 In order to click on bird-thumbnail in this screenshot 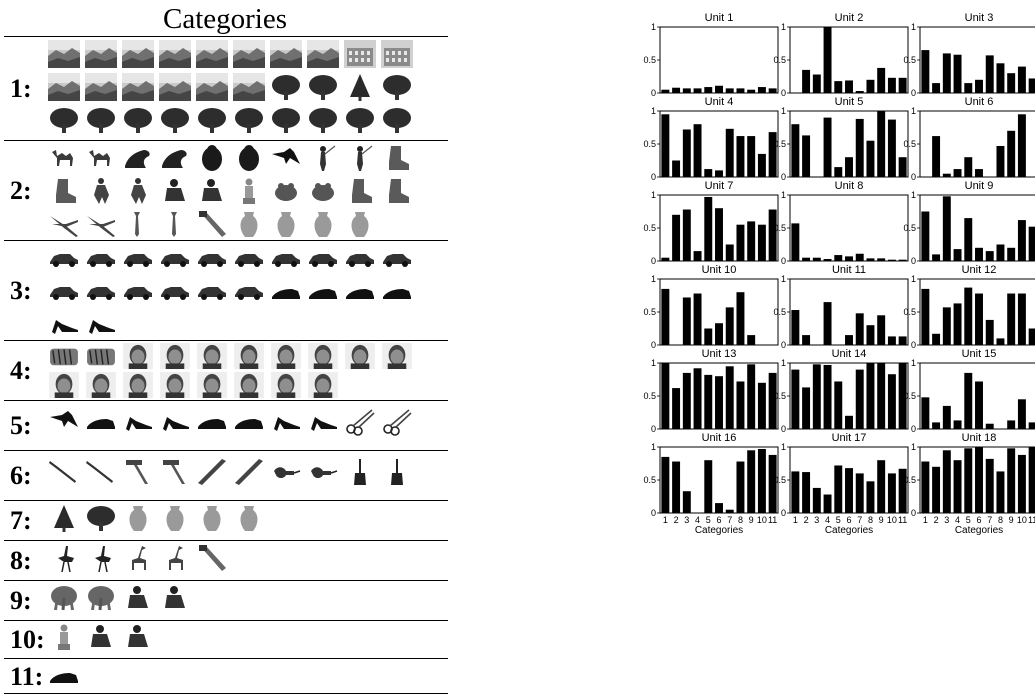, I will do `click(286, 158)`.